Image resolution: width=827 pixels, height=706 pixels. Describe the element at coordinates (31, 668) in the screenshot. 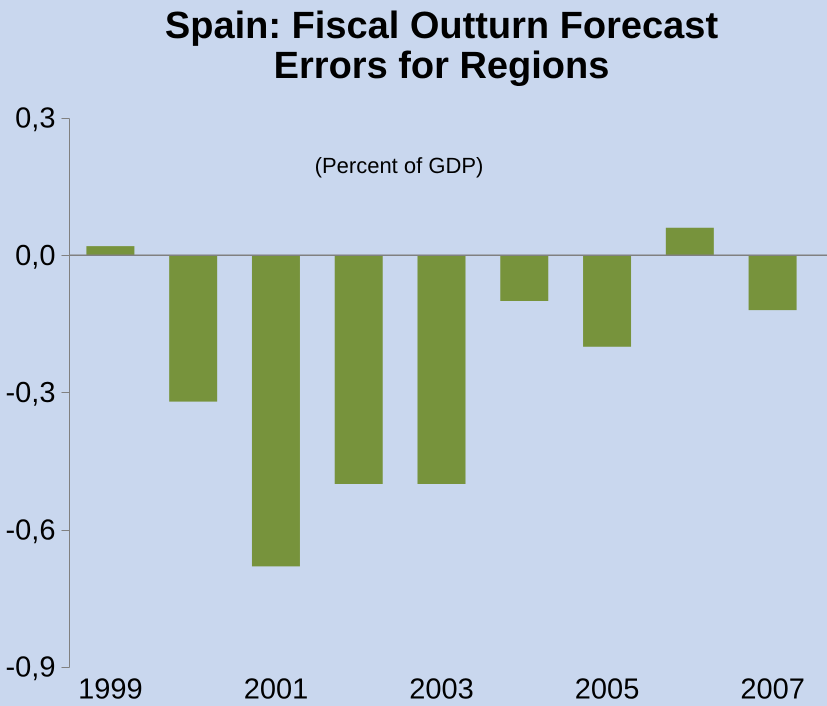

I see `y-tick-label: -0,9` at that location.